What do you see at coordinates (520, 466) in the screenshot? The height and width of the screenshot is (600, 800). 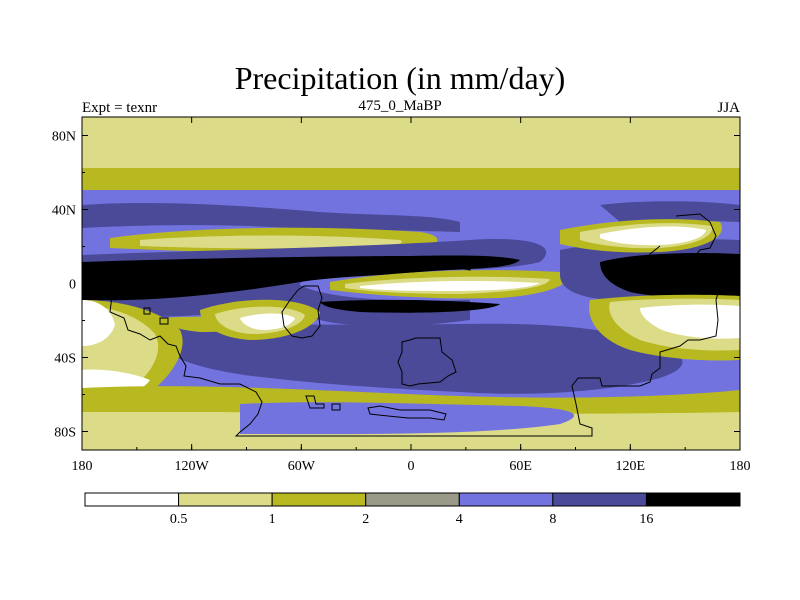 I see `x-tick-label: 60E` at bounding box center [520, 466].